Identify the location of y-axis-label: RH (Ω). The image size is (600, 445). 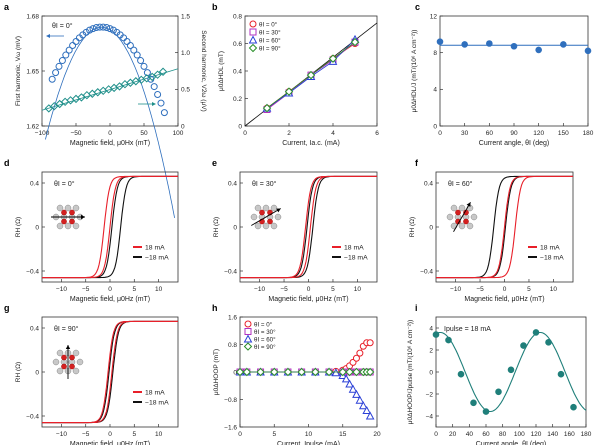
(216, 227).